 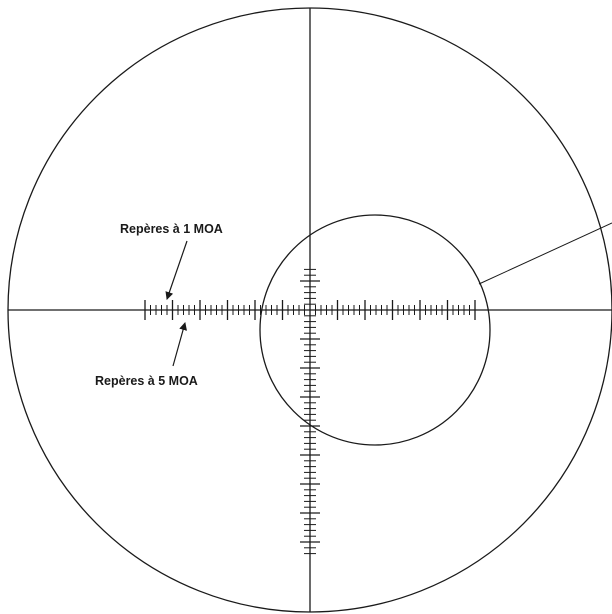 I want to click on label-1-moa-marks: Repères à 1 MOA, so click(x=171, y=229).